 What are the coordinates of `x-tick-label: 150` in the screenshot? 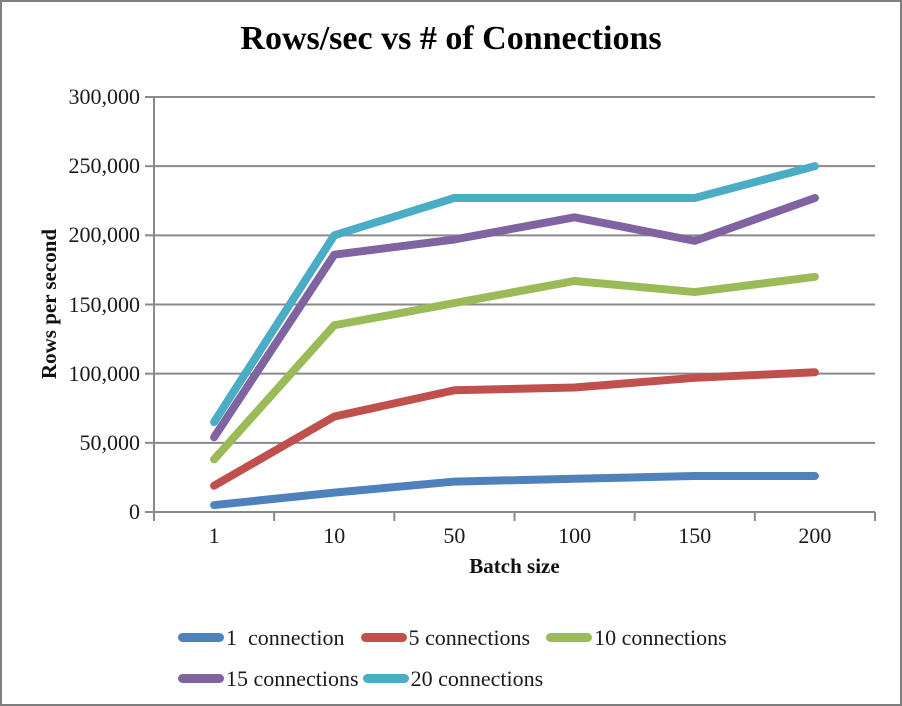 It's located at (695, 535).